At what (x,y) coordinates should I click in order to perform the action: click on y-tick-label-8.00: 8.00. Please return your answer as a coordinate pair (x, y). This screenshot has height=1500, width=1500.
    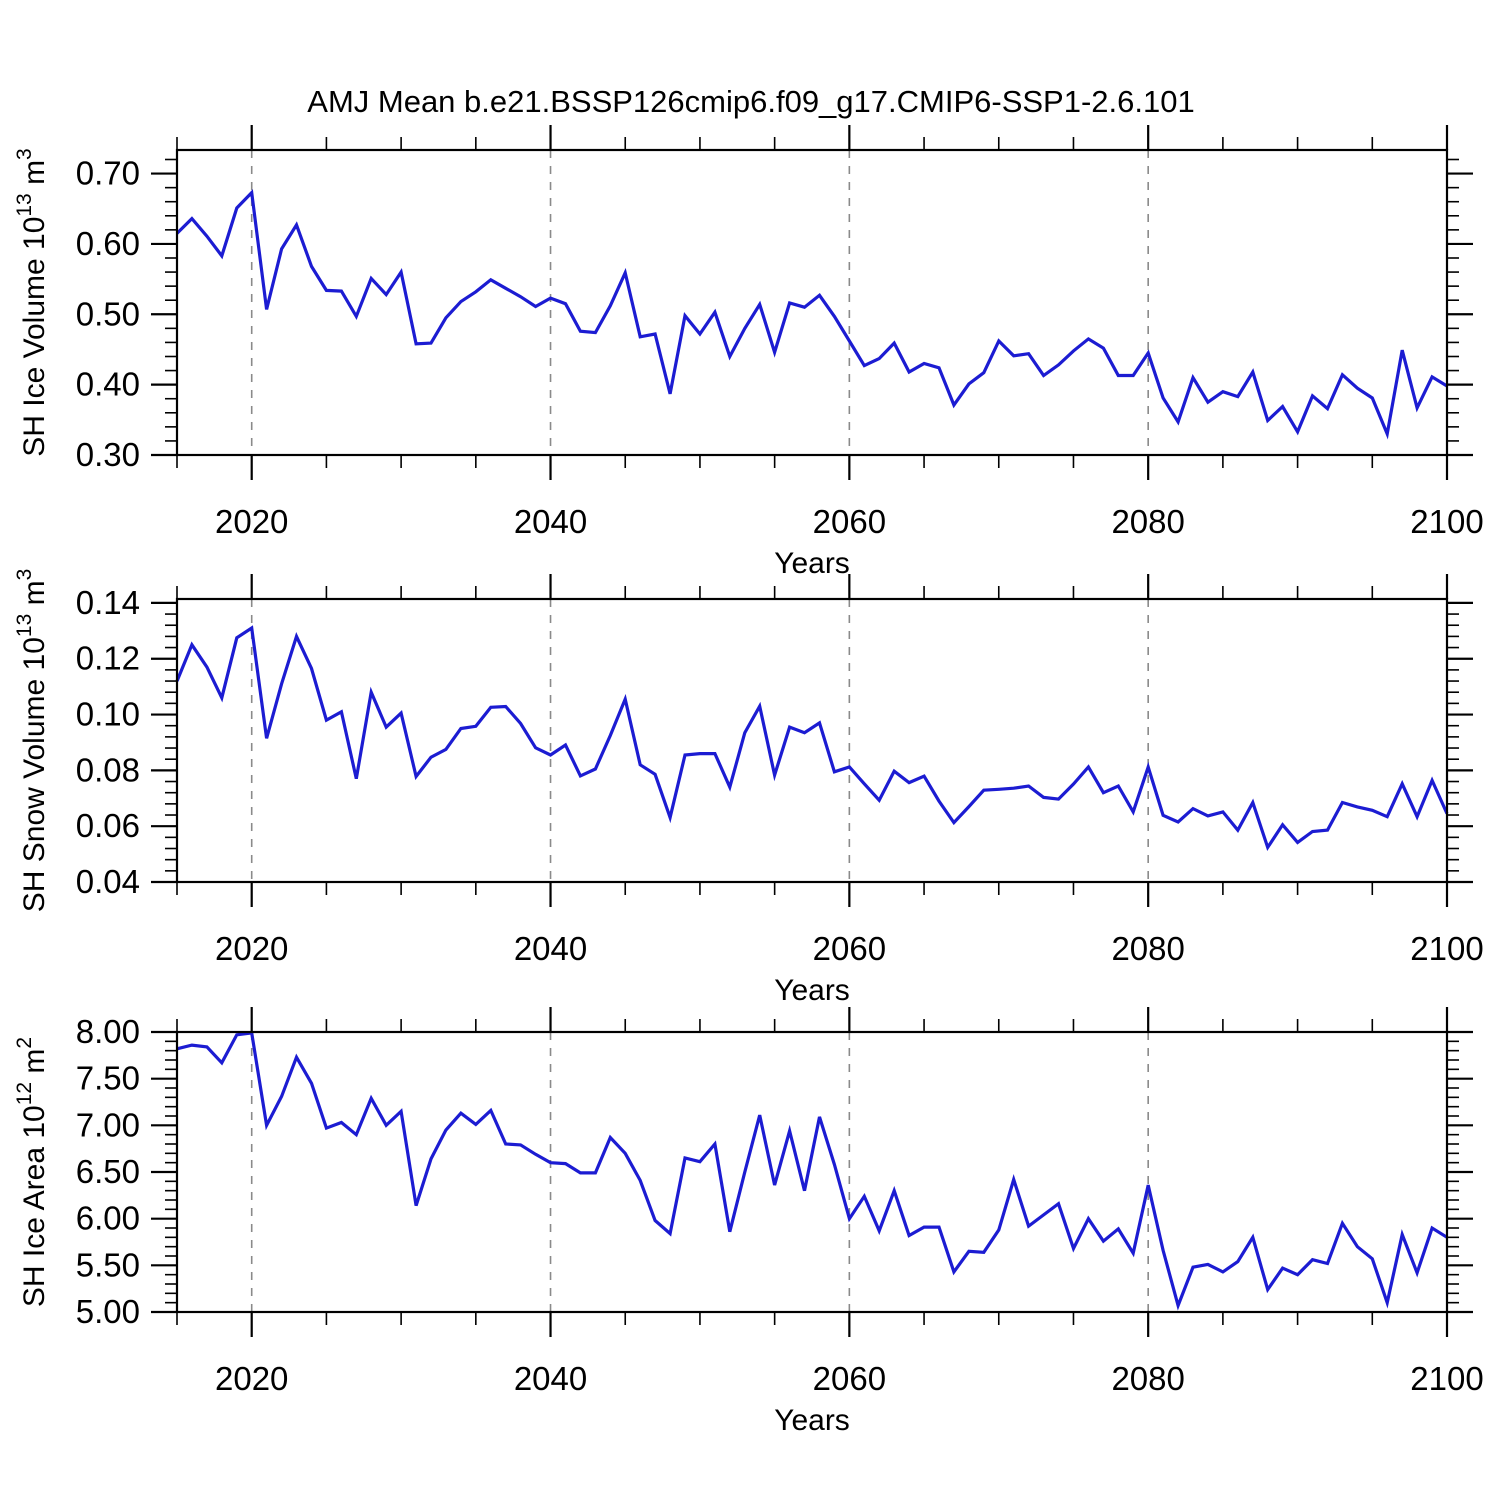
    Looking at the image, I should click on (108, 1031).